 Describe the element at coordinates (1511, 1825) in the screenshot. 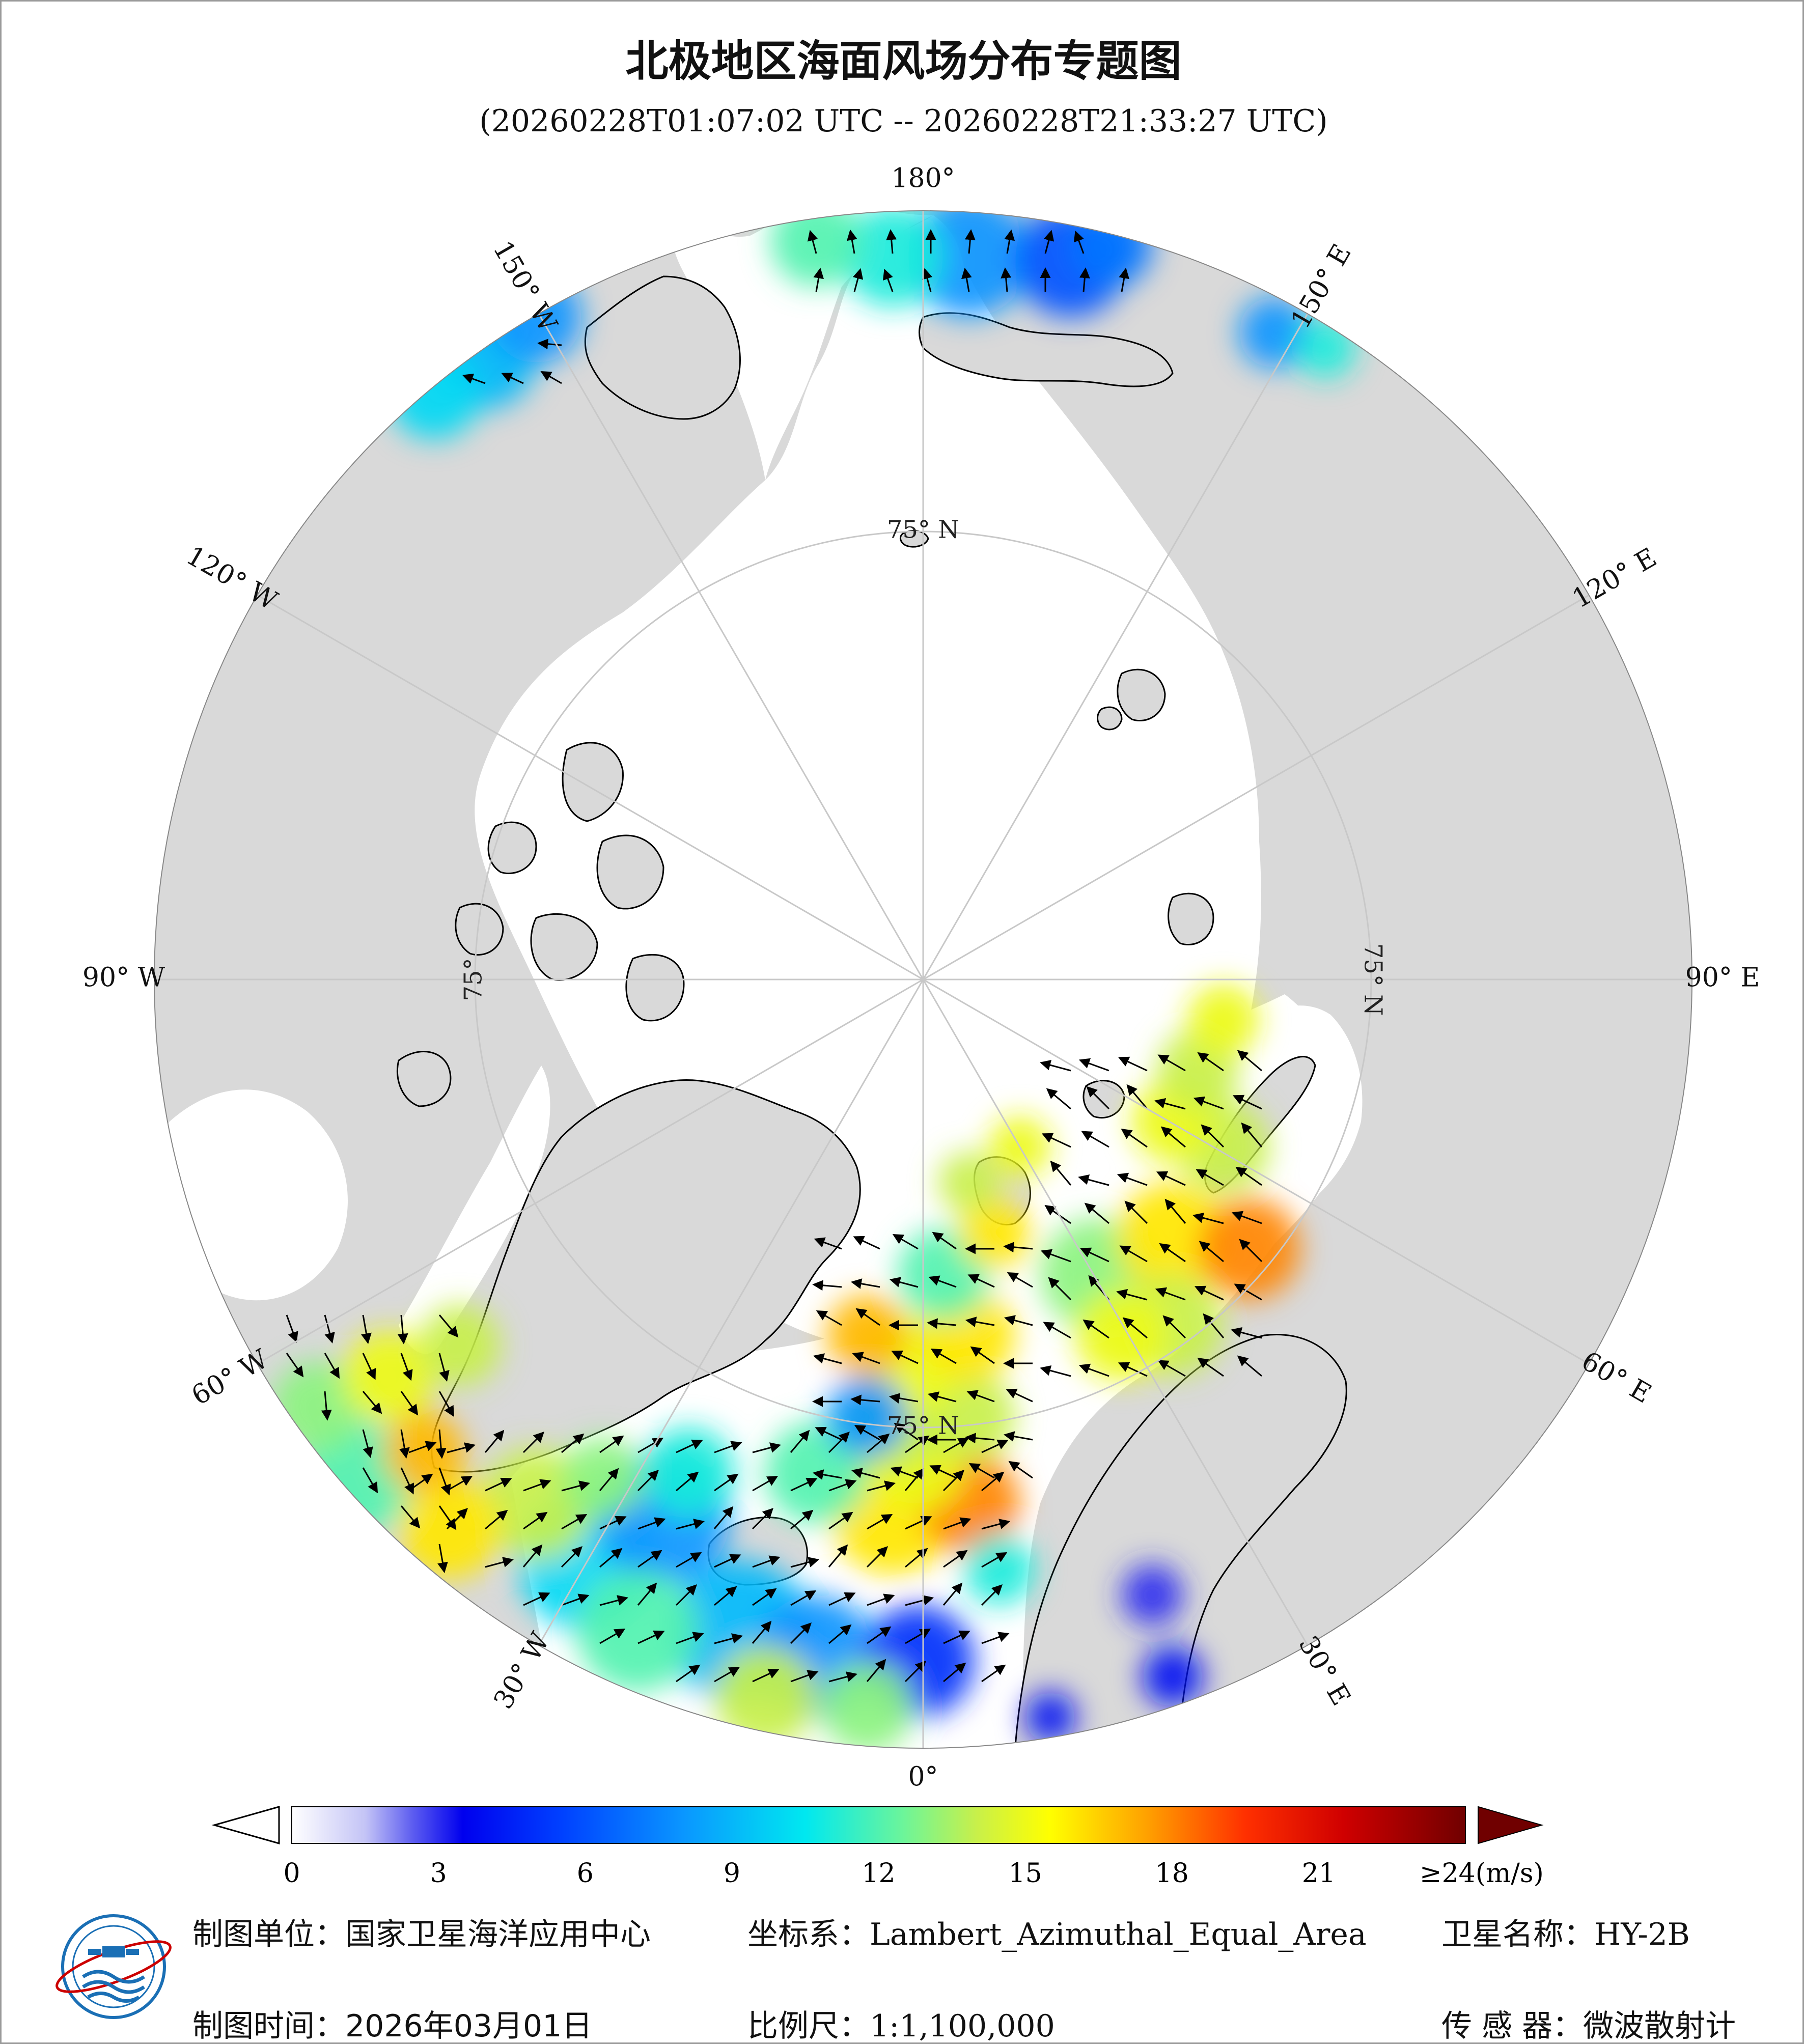

I see `colorbar-overflow-triangle` at that location.